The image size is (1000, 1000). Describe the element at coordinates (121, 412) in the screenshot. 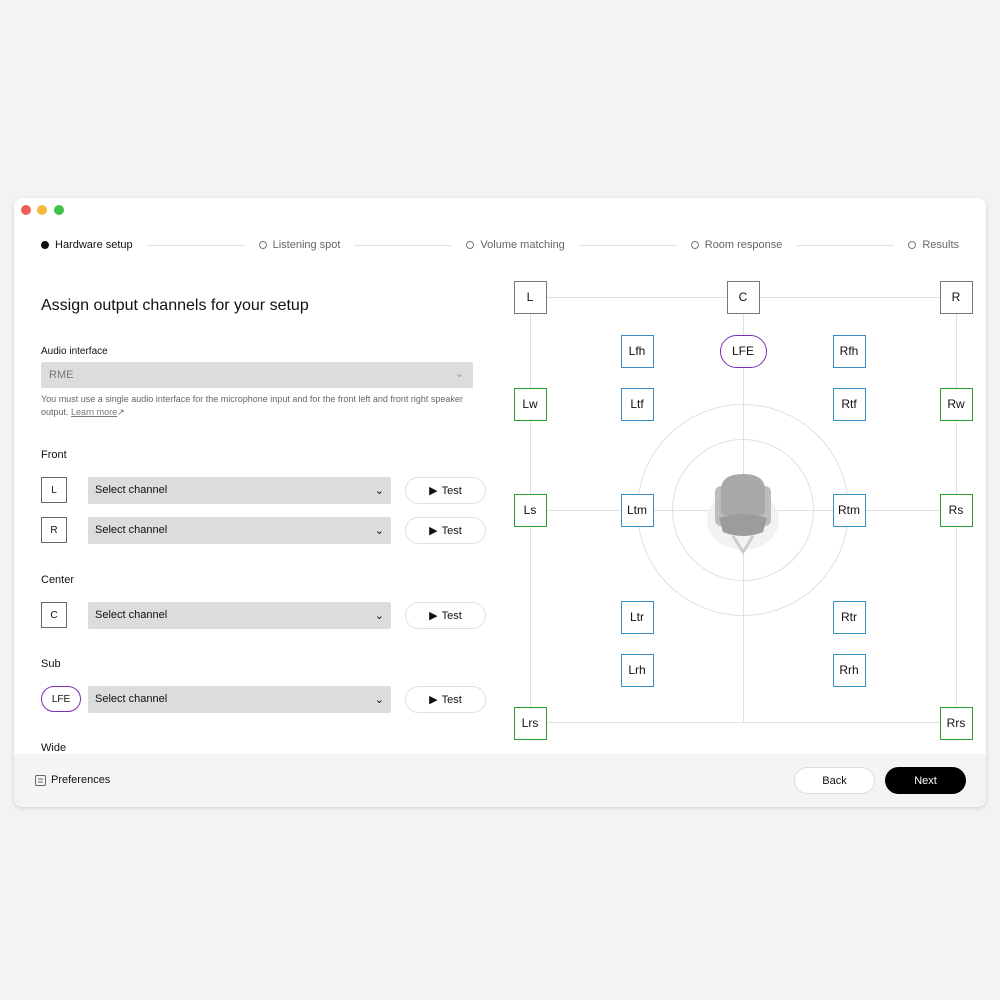

I see `external-link-icon: ↗` at that location.